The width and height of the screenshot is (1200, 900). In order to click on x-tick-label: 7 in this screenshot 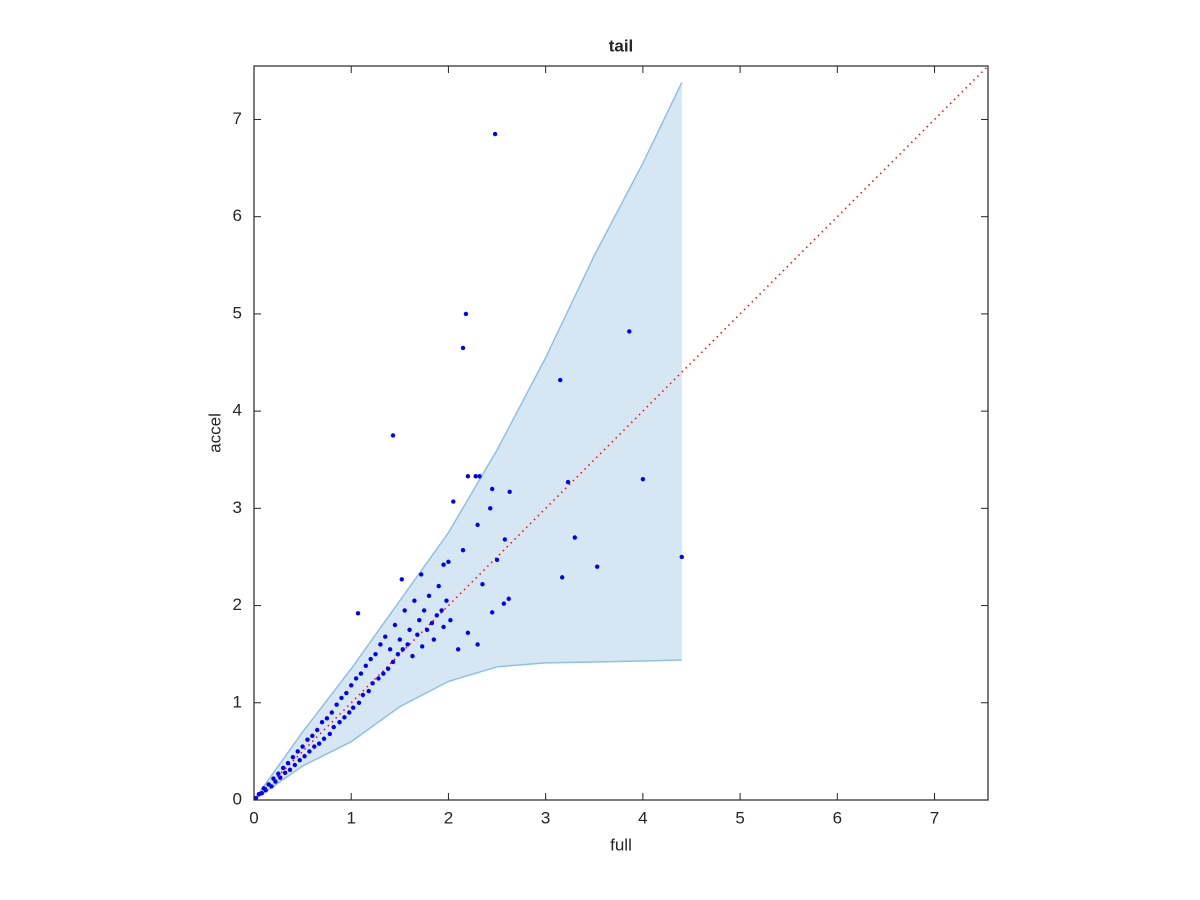, I will do `click(934, 817)`.